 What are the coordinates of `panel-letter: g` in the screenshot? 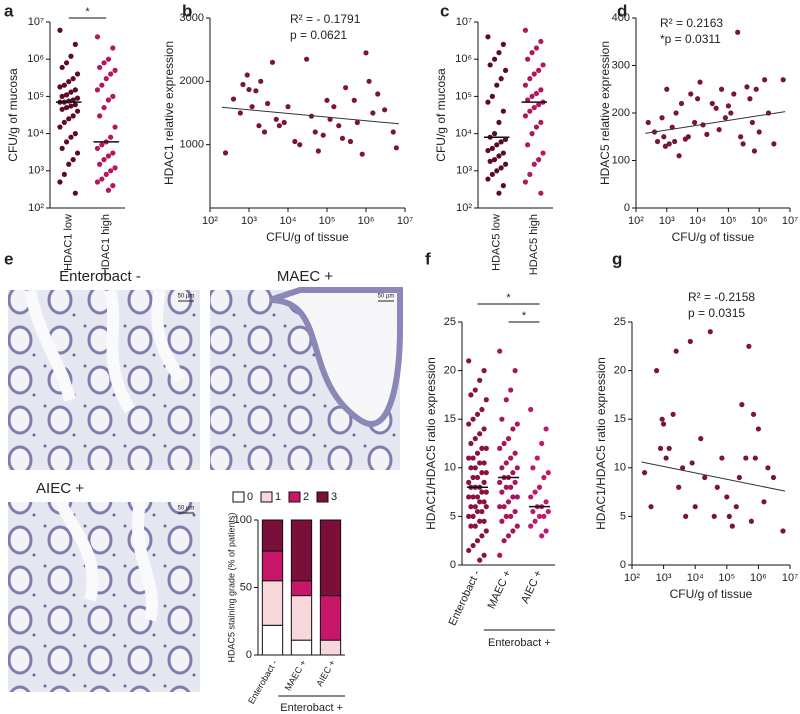 It's located at (617, 258).